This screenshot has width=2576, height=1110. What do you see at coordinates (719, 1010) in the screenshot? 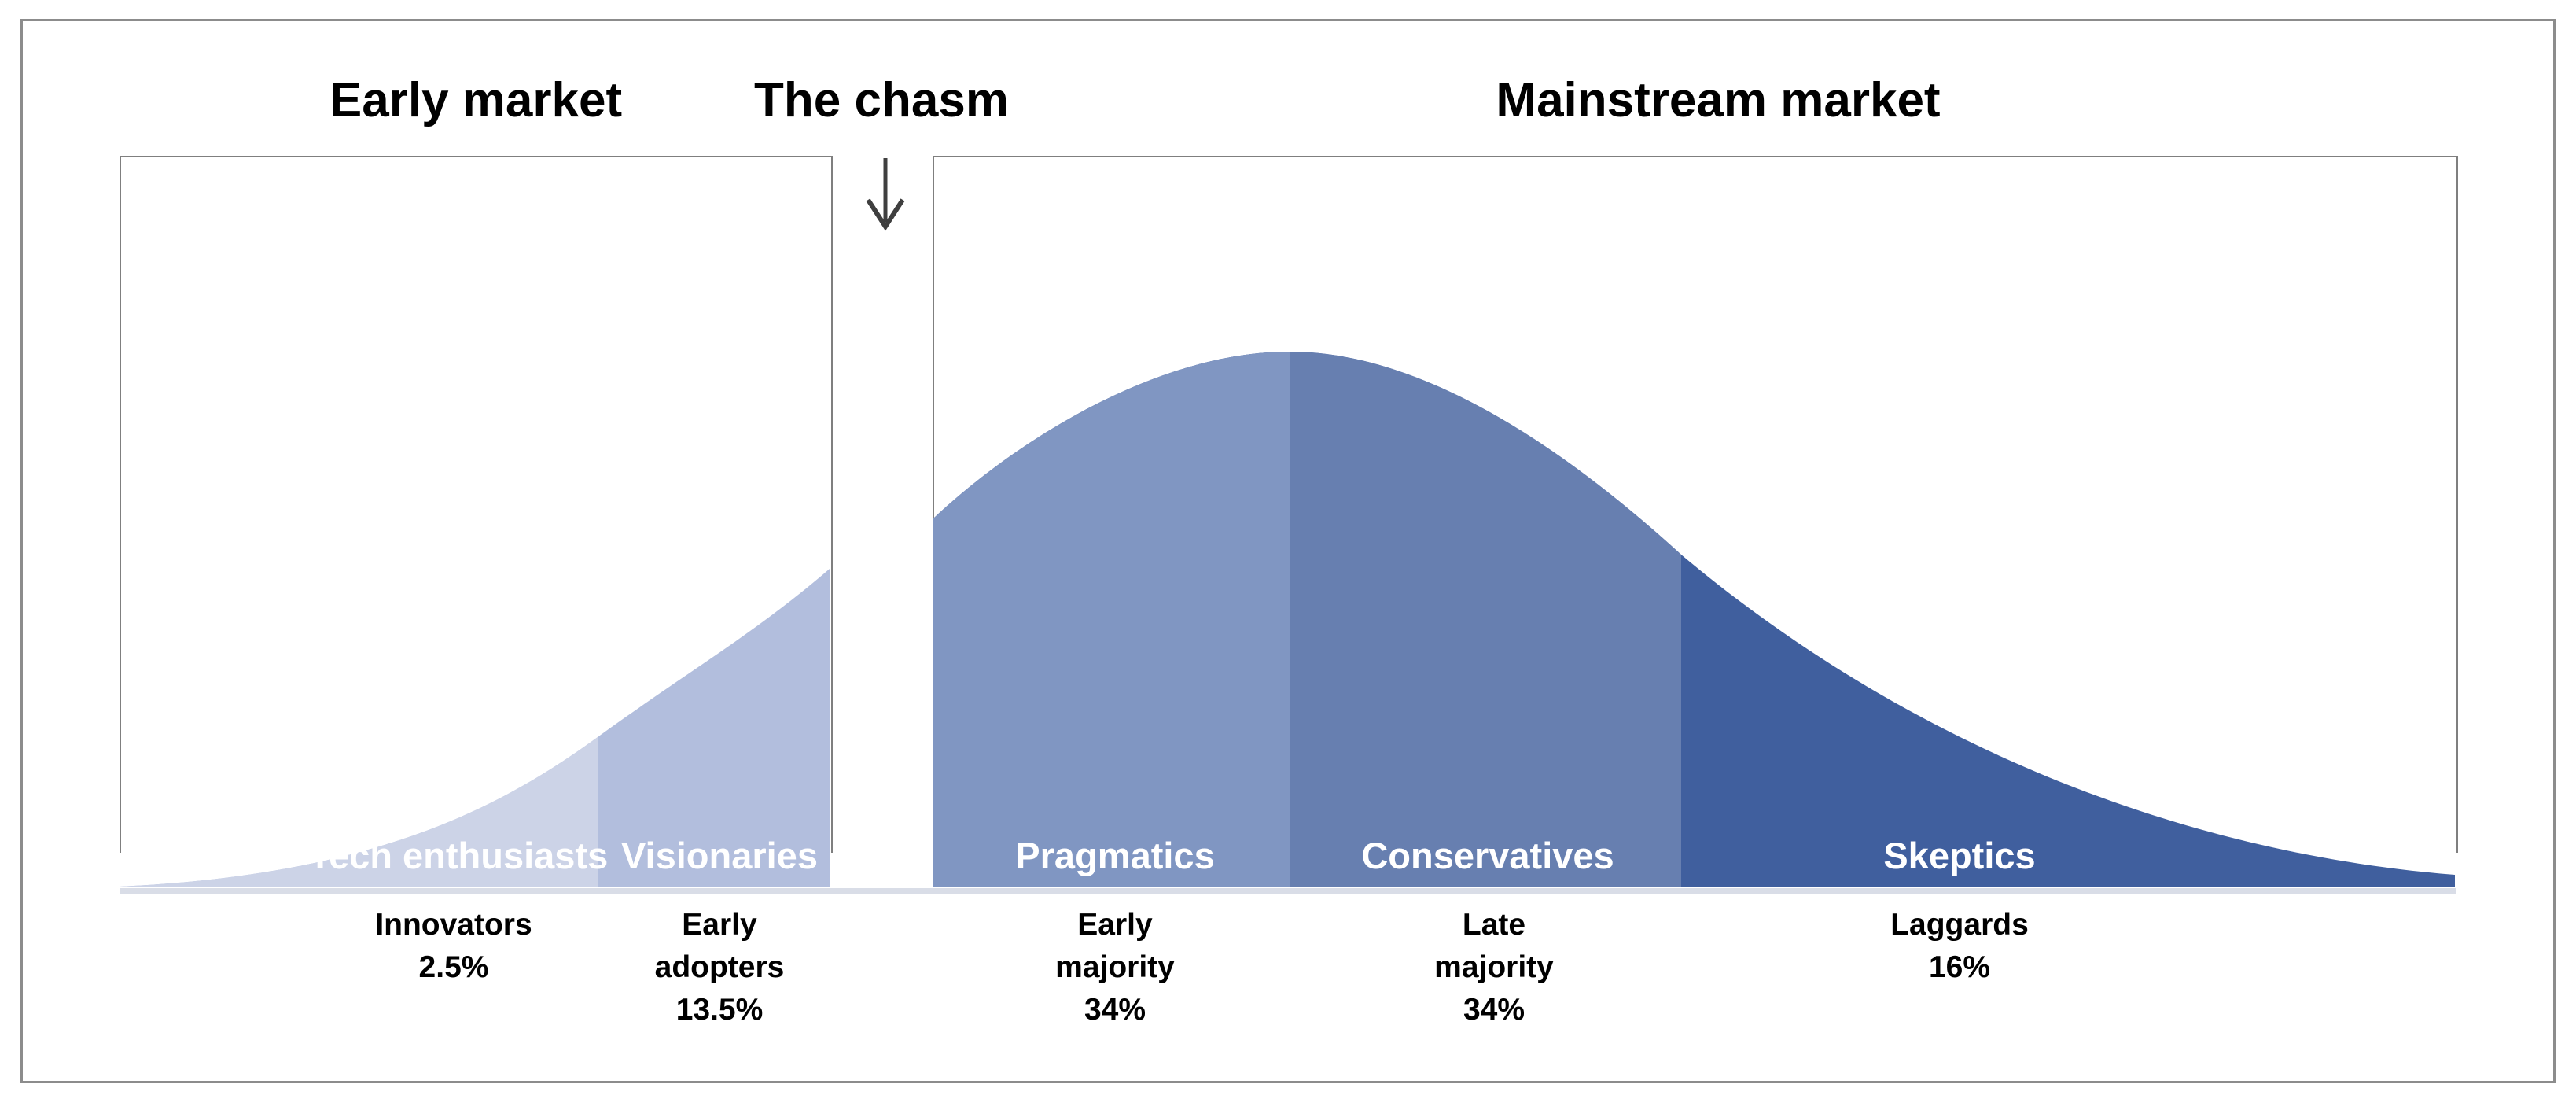
I see `group-label-line: 13.5%` at bounding box center [719, 1010].